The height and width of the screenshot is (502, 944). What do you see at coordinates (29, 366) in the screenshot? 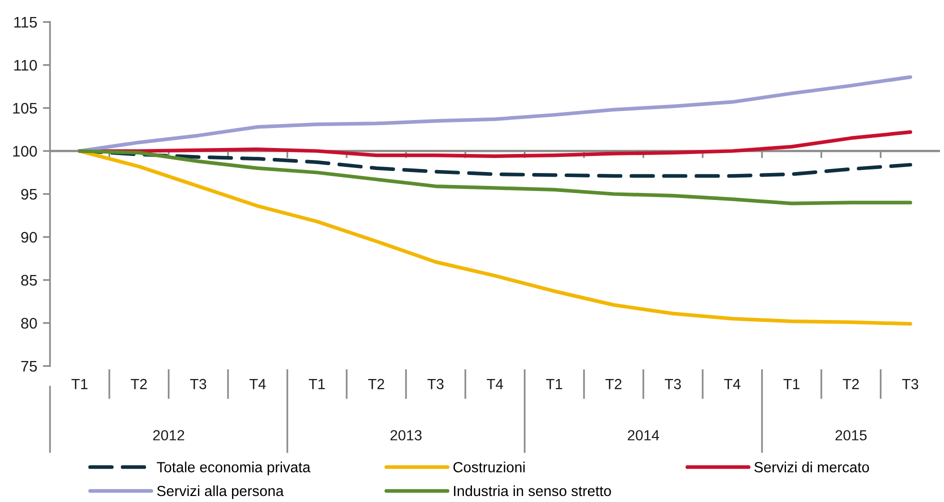
I see `y-tick-label: 75` at bounding box center [29, 366].